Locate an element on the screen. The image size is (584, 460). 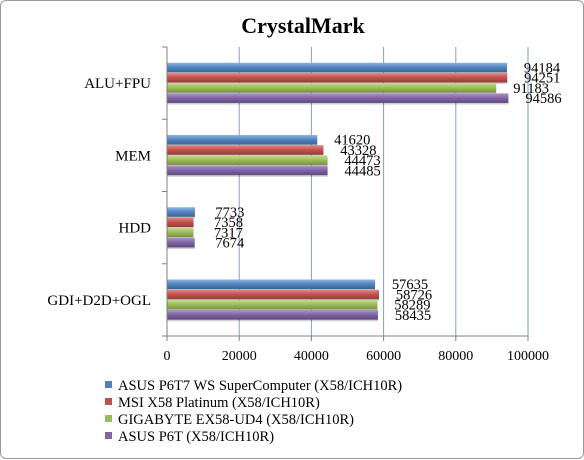
x-tick-label: 0 is located at coordinates (167, 356).